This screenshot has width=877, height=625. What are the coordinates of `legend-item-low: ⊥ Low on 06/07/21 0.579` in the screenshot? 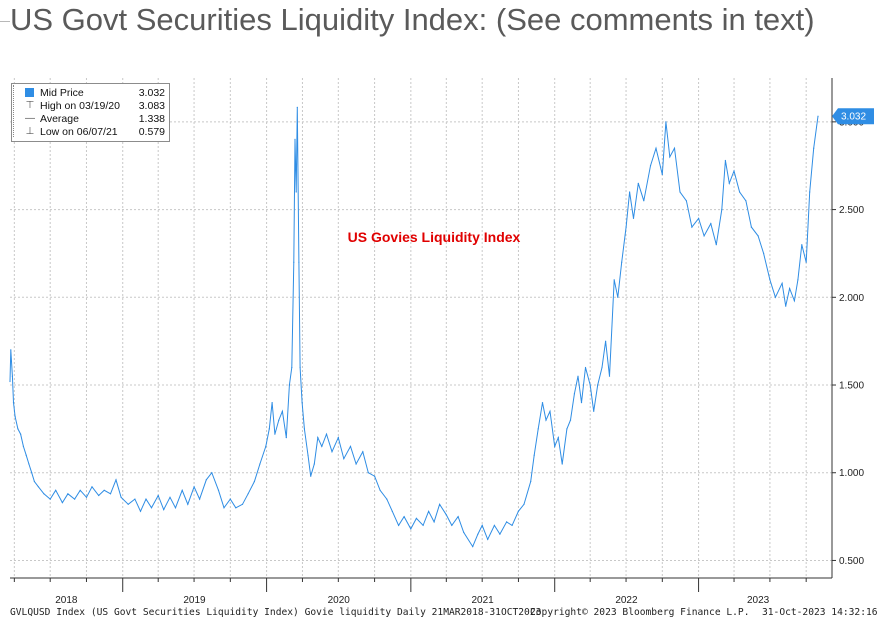 It's located at (90, 132).